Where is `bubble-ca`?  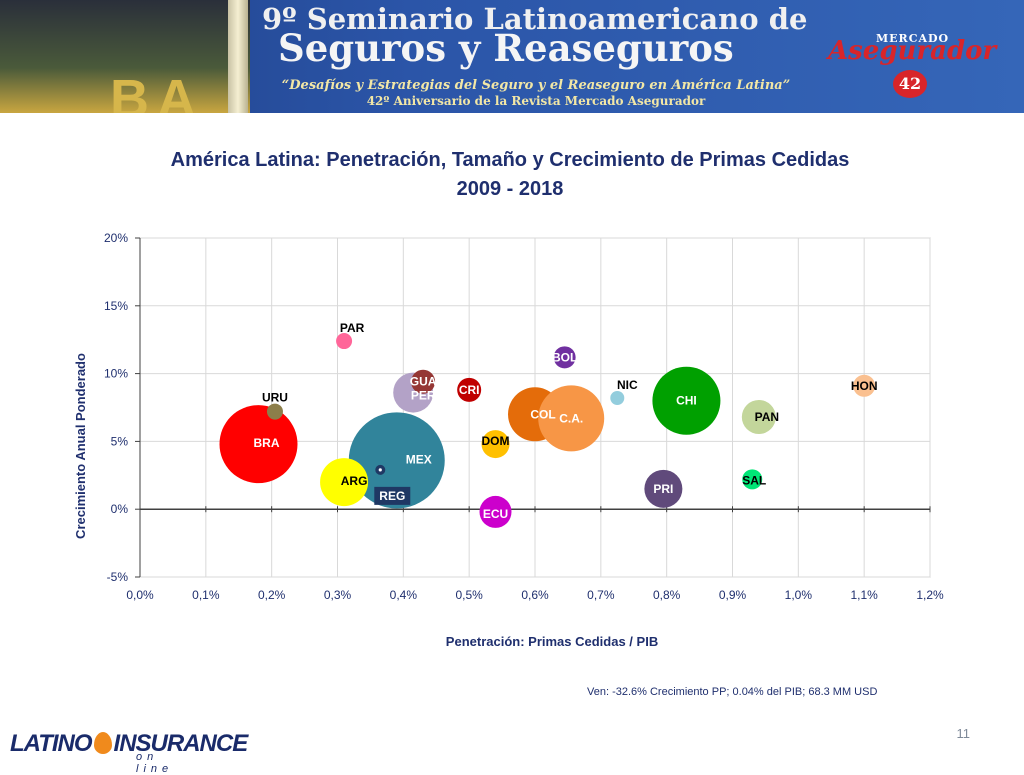
bubble-ca is located at coordinates (571, 418).